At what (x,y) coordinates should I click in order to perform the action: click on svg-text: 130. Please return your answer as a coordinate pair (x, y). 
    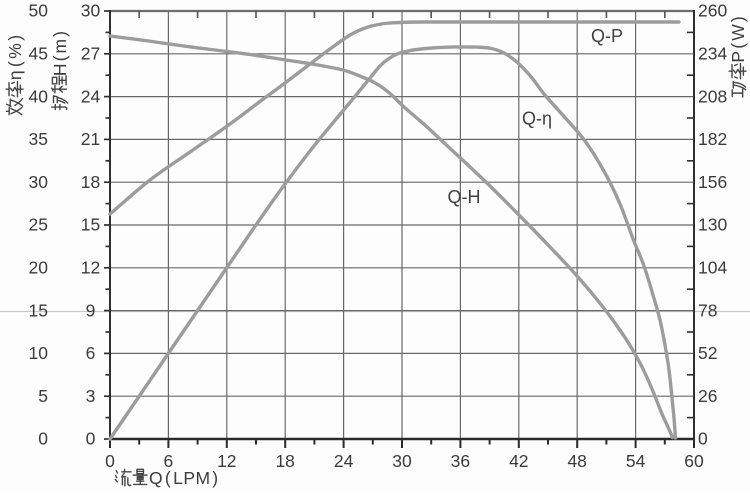
    Looking at the image, I should click on (712, 225).